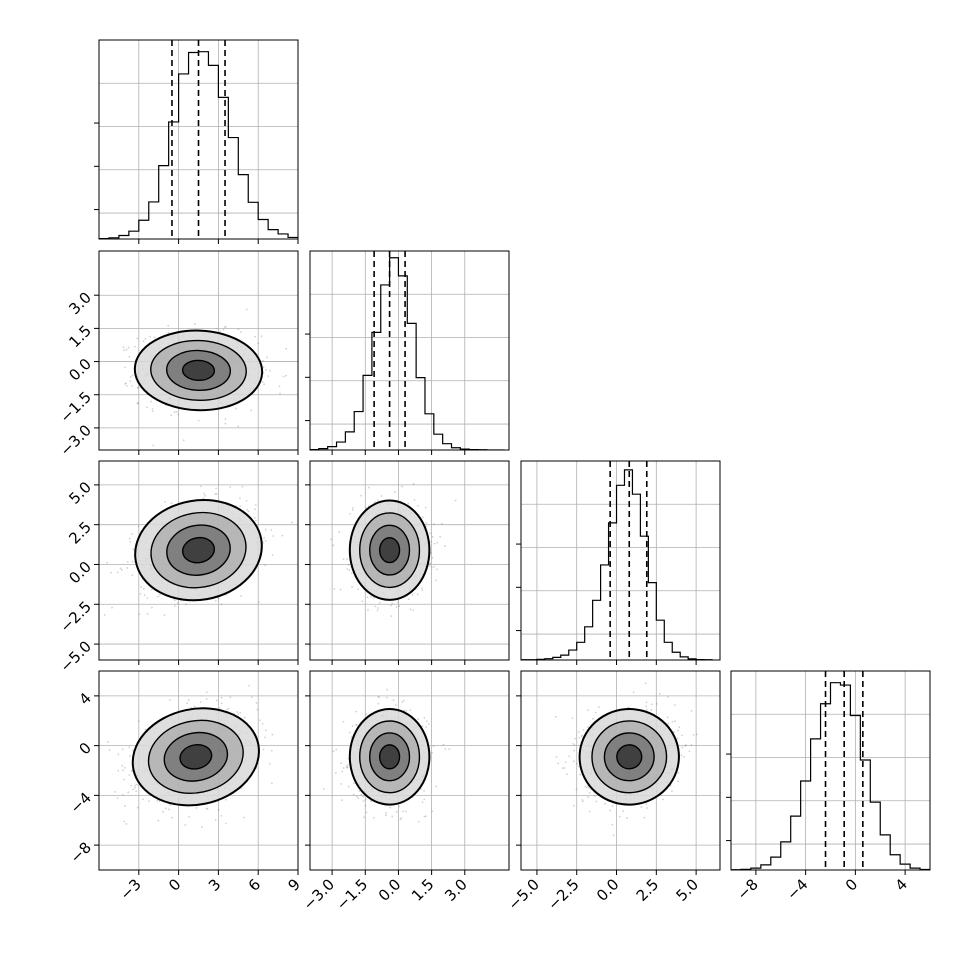  What do you see at coordinates (130, 889) in the screenshot?
I see `pair3-xtick-label-0: −3` at bounding box center [130, 889].